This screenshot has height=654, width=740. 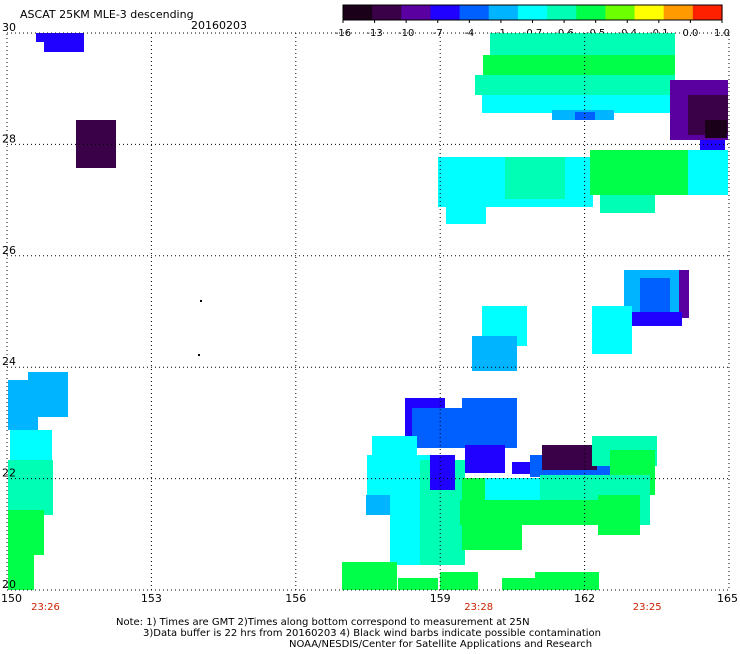 I want to click on colorbar-label: -4, so click(x=469, y=33).